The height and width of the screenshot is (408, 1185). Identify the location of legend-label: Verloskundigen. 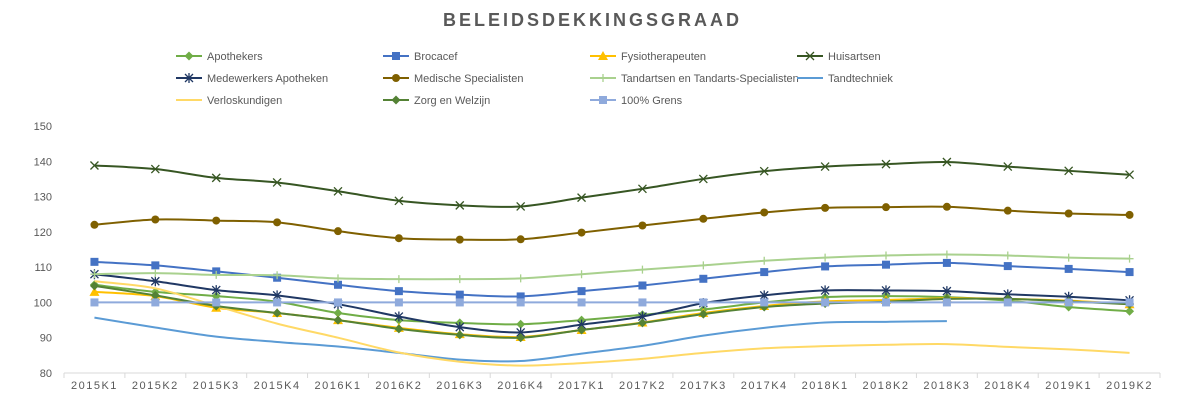
(244, 101).